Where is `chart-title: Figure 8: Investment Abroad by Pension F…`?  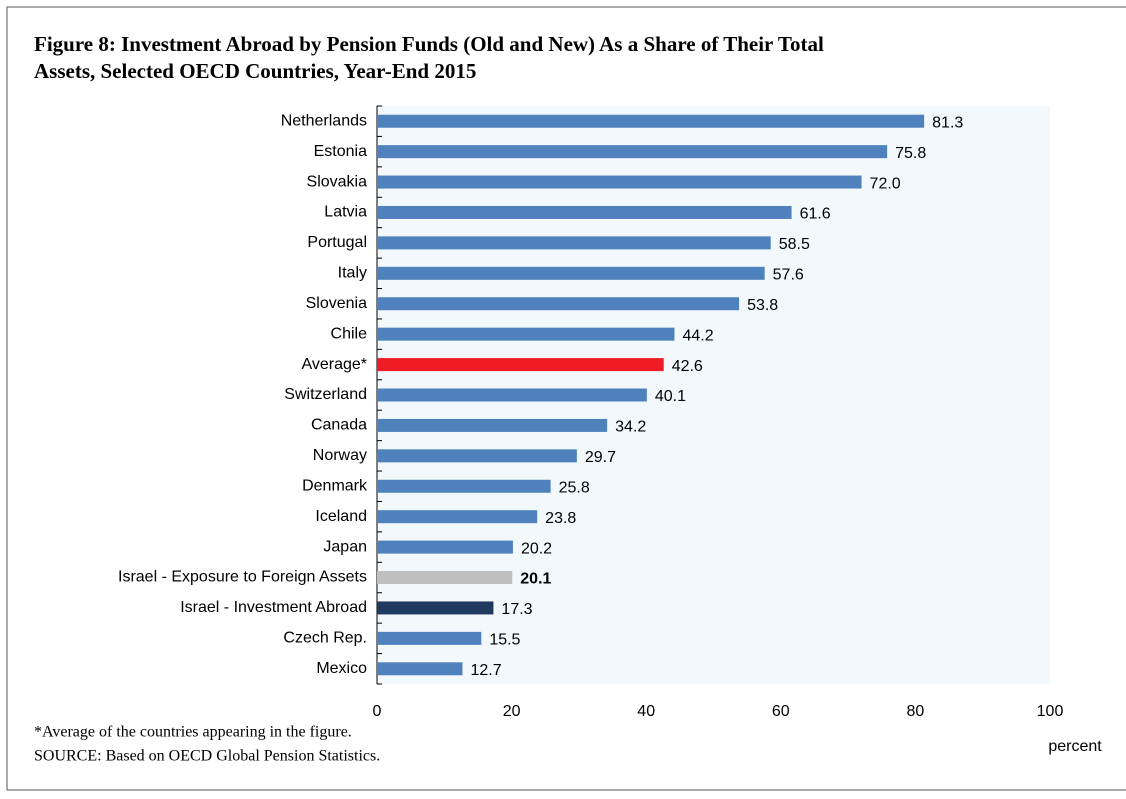 chart-title: Figure 8: Investment Abroad by Pension F… is located at coordinates (429, 44).